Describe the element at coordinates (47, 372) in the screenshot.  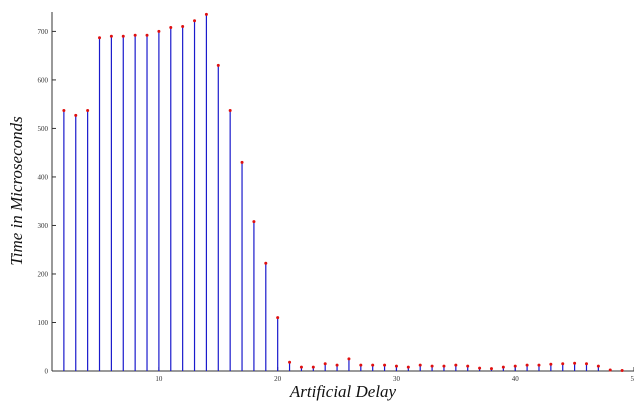
I see `y-tick-label: 0` at that location.